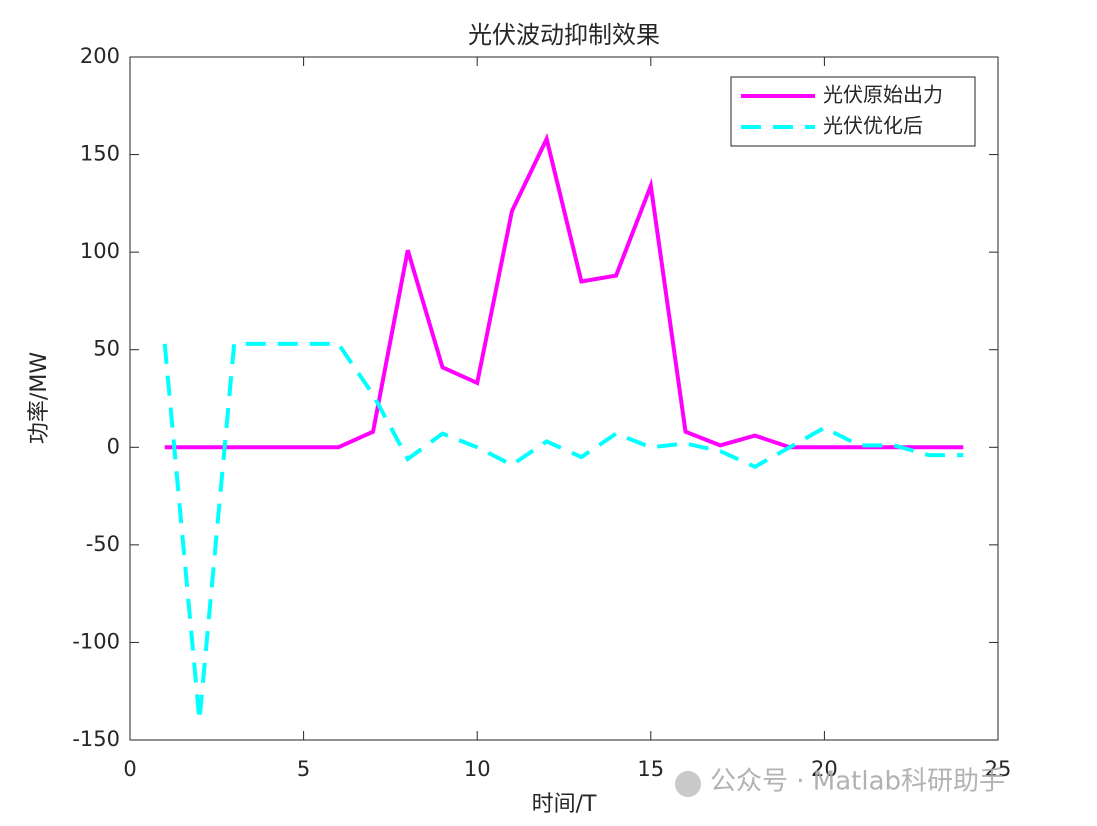  What do you see at coordinates (564, 804) in the screenshot?
I see `x-axis-label: 时间/T` at bounding box center [564, 804].